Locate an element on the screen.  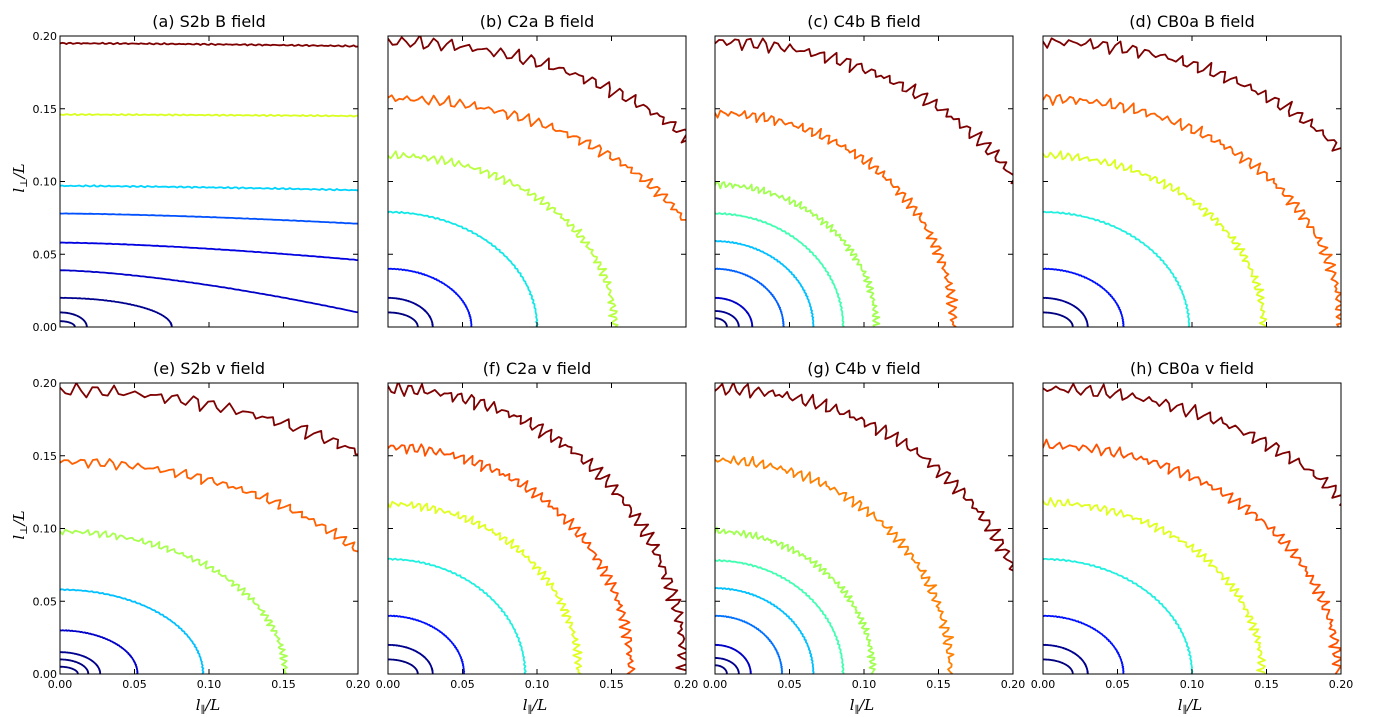
x-axis-label-g: l∥/L is located at coordinates (862, 706).